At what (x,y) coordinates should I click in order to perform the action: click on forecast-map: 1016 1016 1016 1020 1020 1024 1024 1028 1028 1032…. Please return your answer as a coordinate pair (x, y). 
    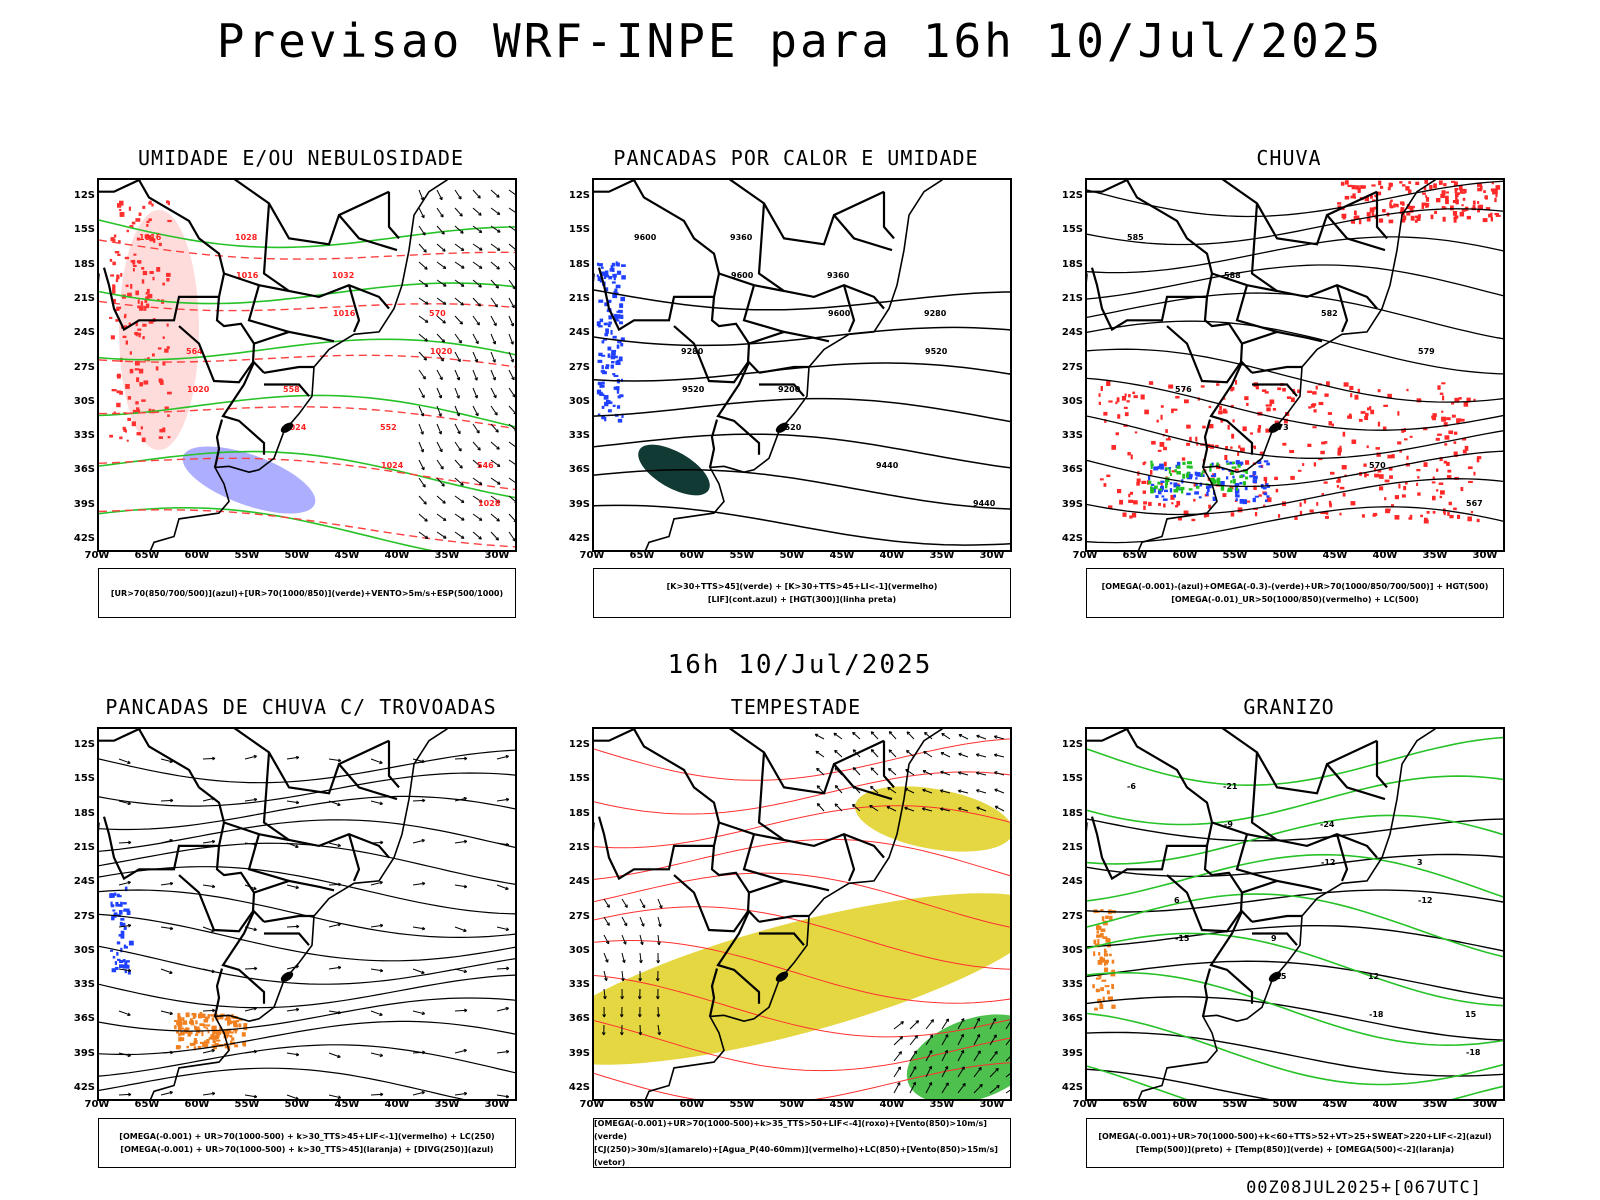
    Looking at the image, I should click on (307, 365).